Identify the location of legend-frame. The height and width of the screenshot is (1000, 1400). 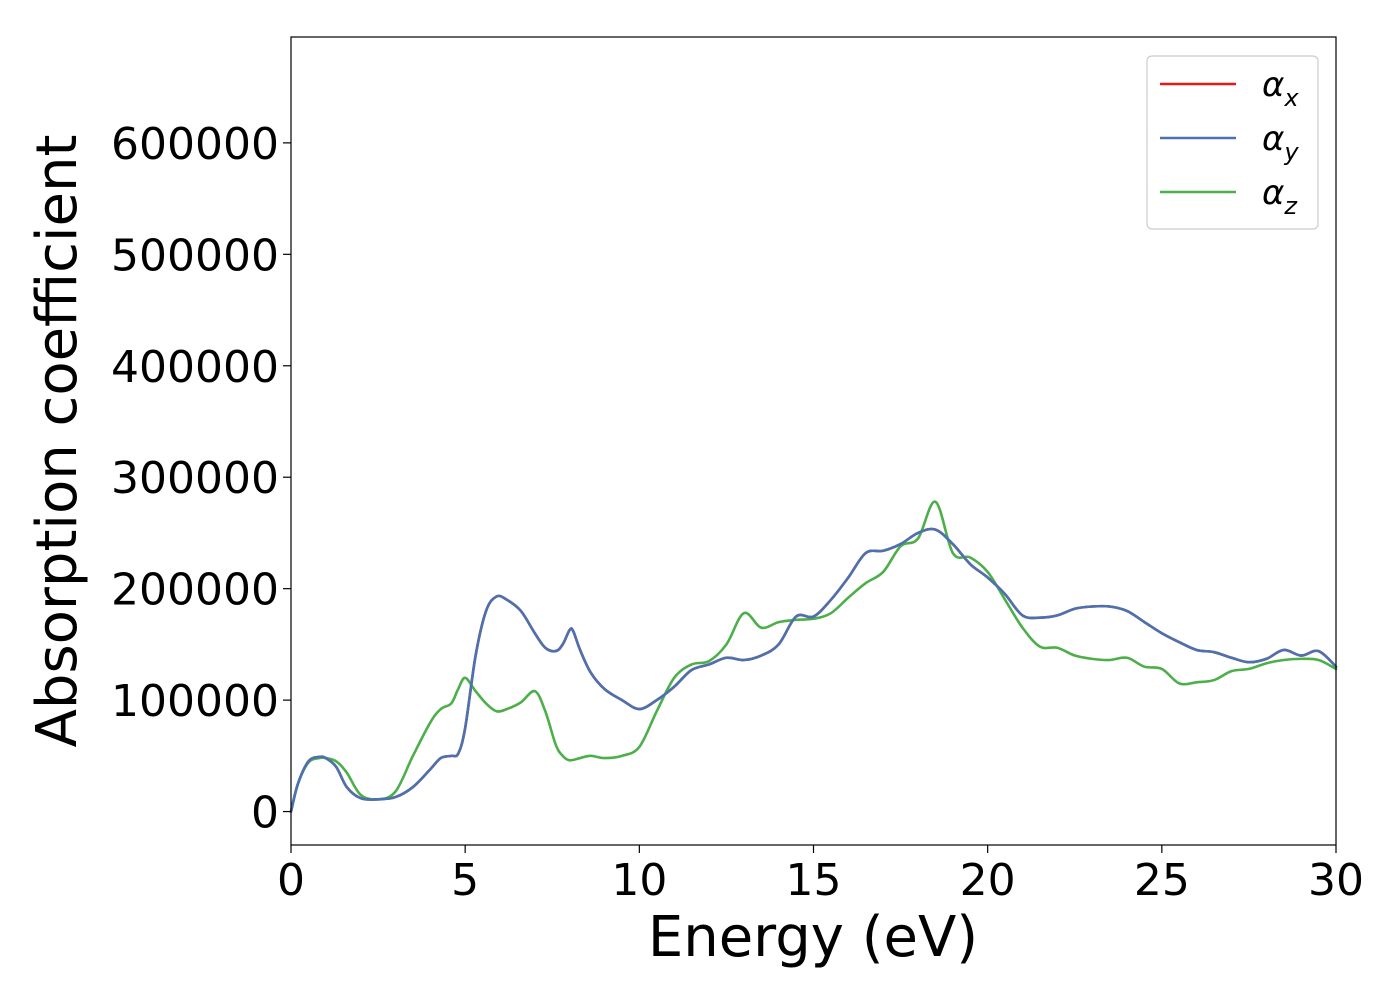
(1232, 142).